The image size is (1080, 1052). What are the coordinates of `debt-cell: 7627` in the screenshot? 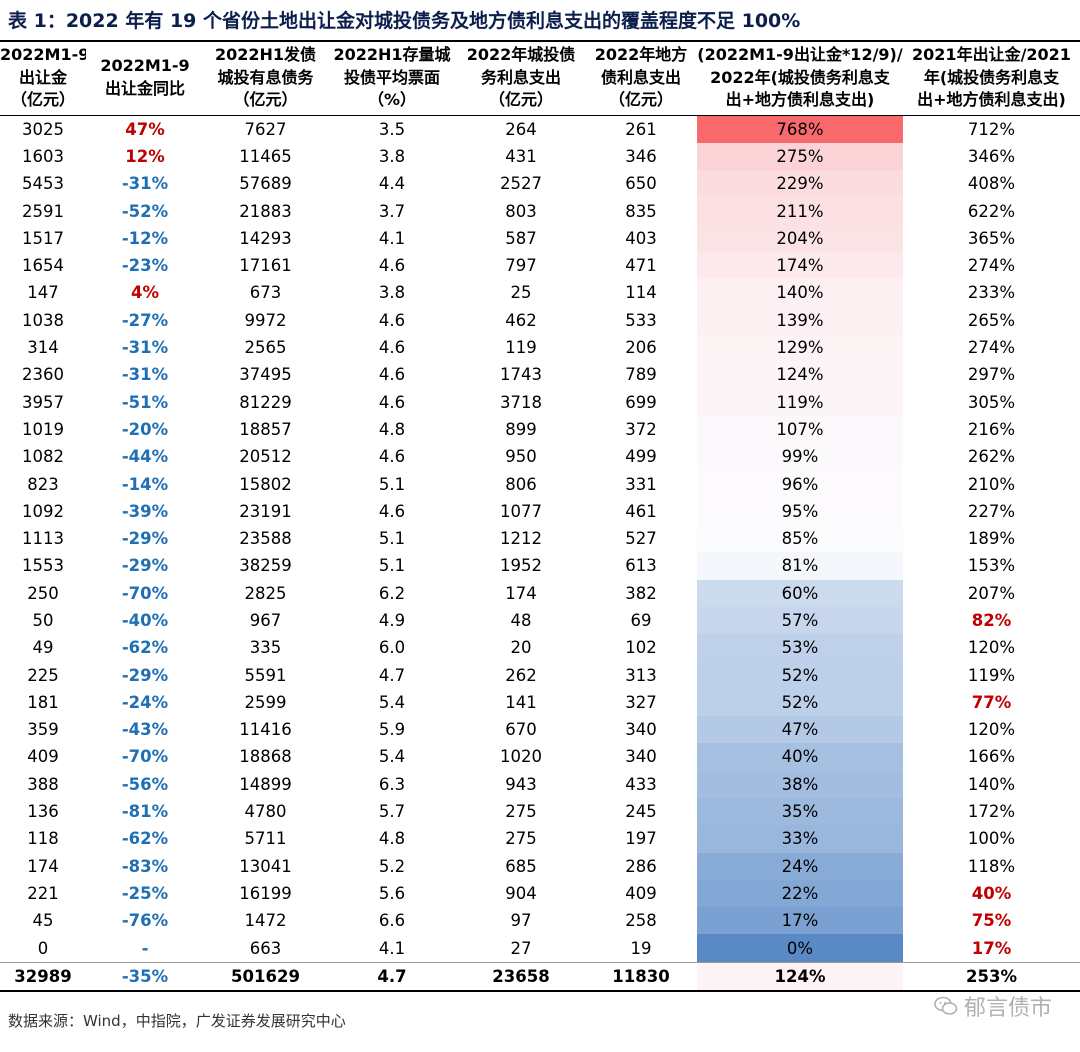 It's located at (265, 129).